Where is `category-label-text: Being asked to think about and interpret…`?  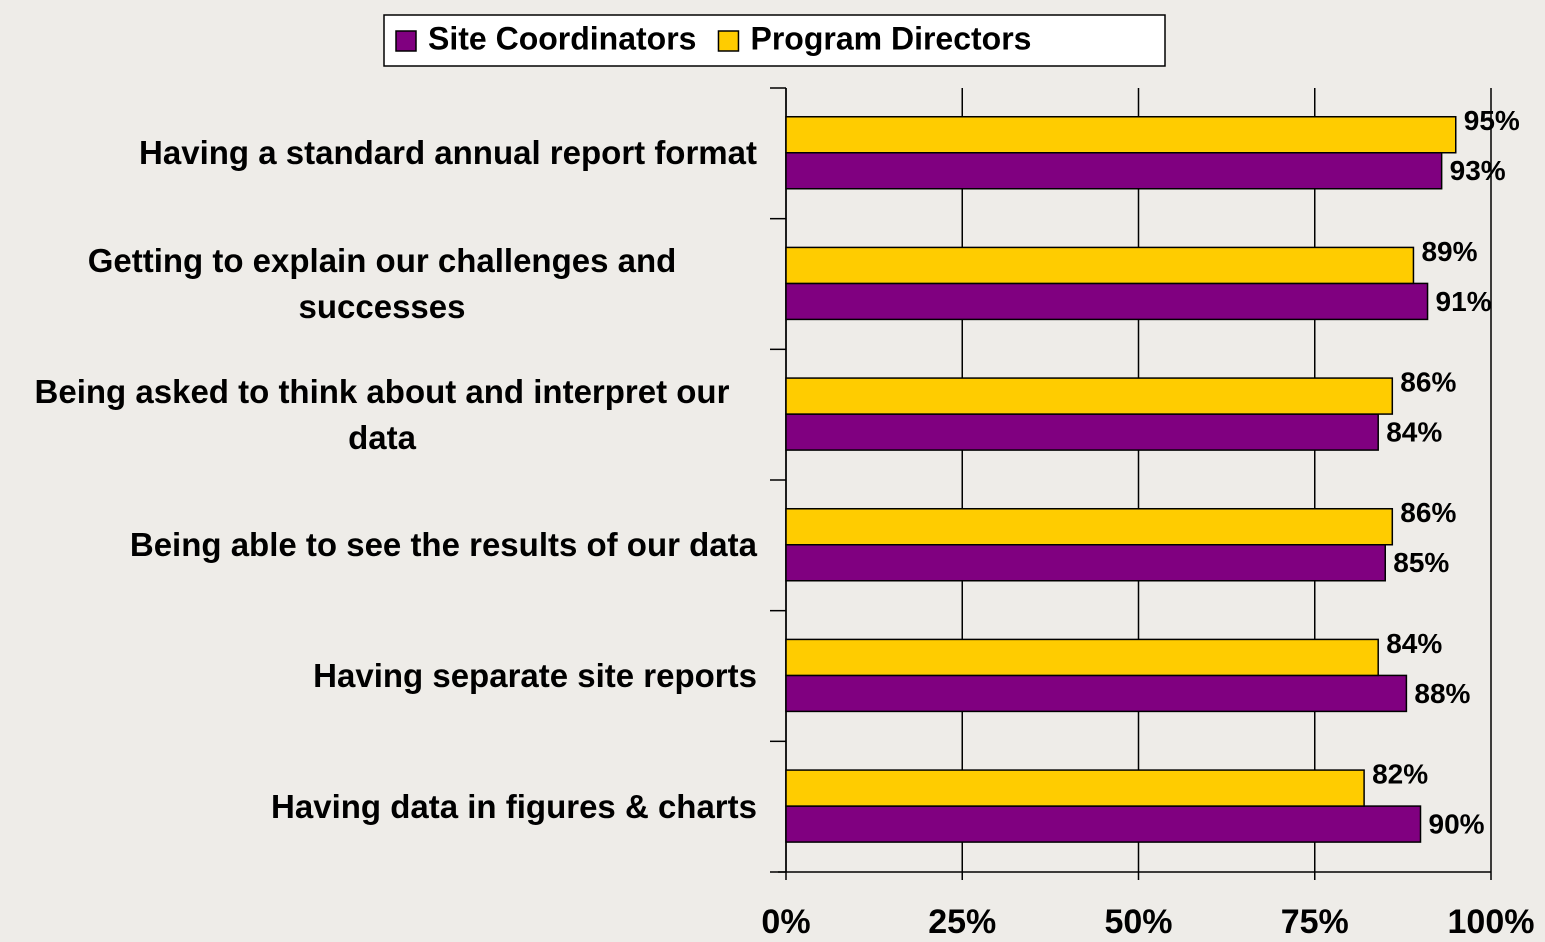
category-label-text: Being asked to think about and interpret… is located at coordinates (382, 414).